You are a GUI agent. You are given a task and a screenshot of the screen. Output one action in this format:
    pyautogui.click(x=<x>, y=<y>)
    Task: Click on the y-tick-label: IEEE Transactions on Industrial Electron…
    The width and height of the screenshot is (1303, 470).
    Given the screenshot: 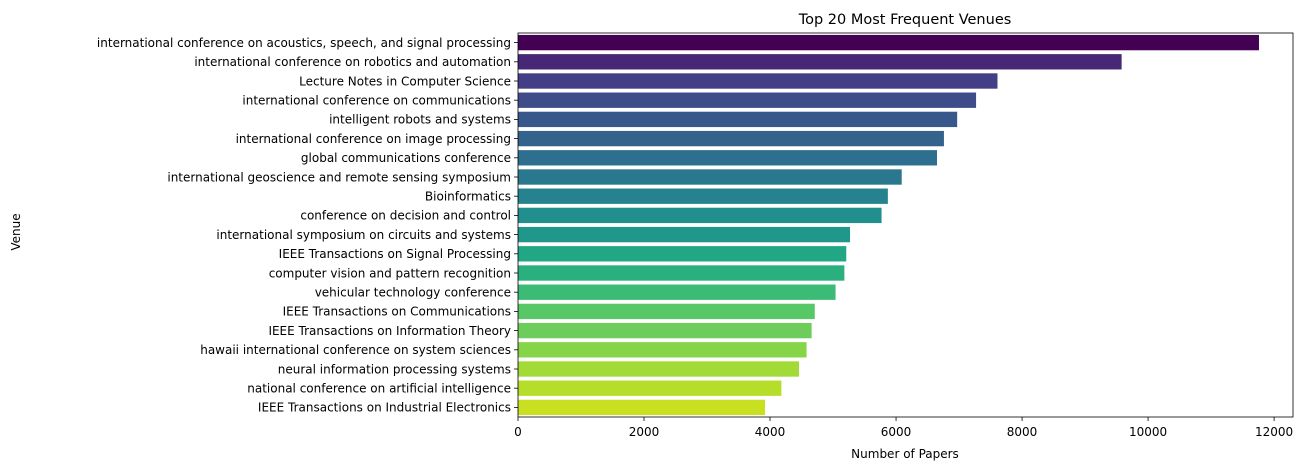 What is the action you would take?
    pyautogui.click(x=384, y=408)
    